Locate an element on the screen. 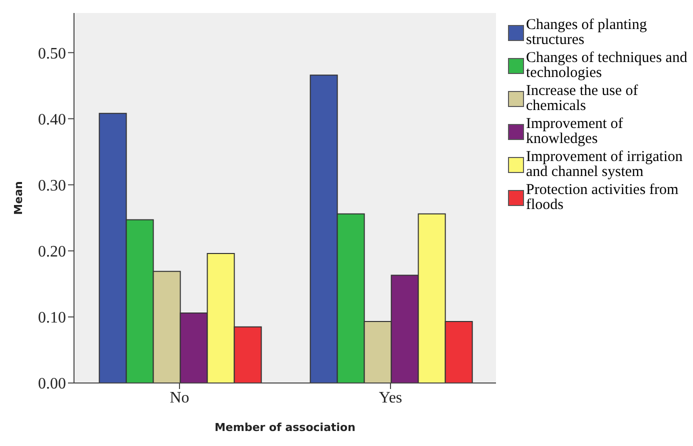 This screenshot has width=693, height=446. y-axis-title: Mean is located at coordinates (18, 198).